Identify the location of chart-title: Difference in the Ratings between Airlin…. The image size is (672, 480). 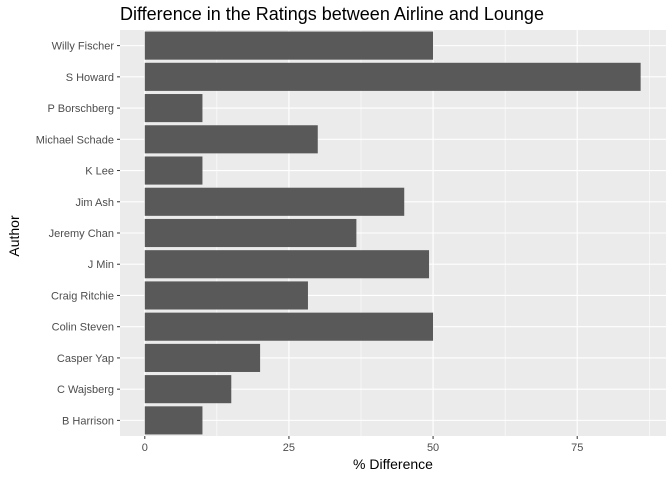
(332, 14).